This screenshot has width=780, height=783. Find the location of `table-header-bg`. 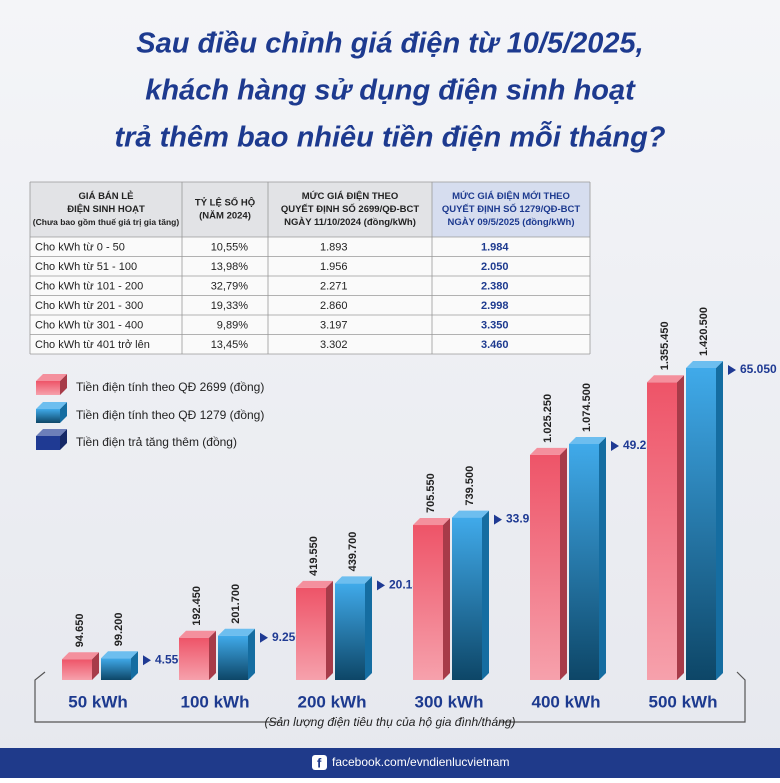

table-header-bg is located at coordinates (231, 209).